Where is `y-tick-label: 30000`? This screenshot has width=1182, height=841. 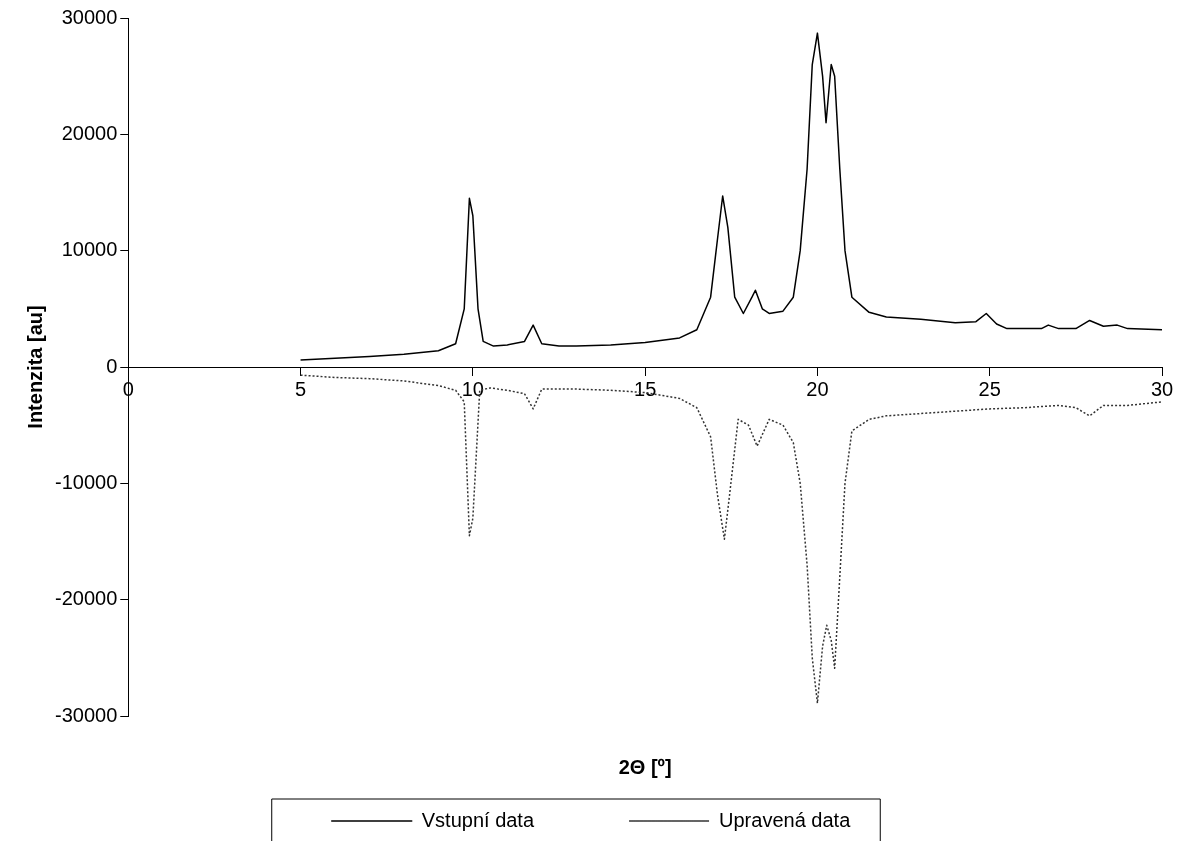 y-tick-label: 30000 is located at coordinates (89, 16).